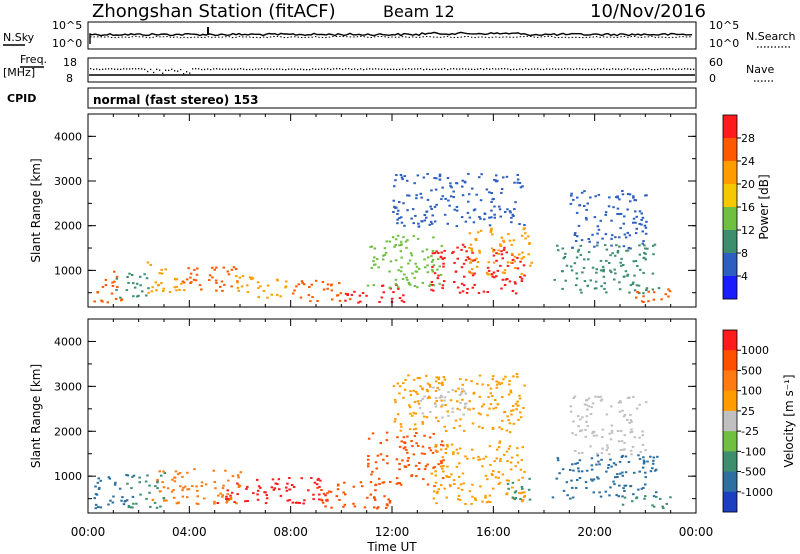  I want to click on noise-right-tick-top: 10^5, so click(724, 25).